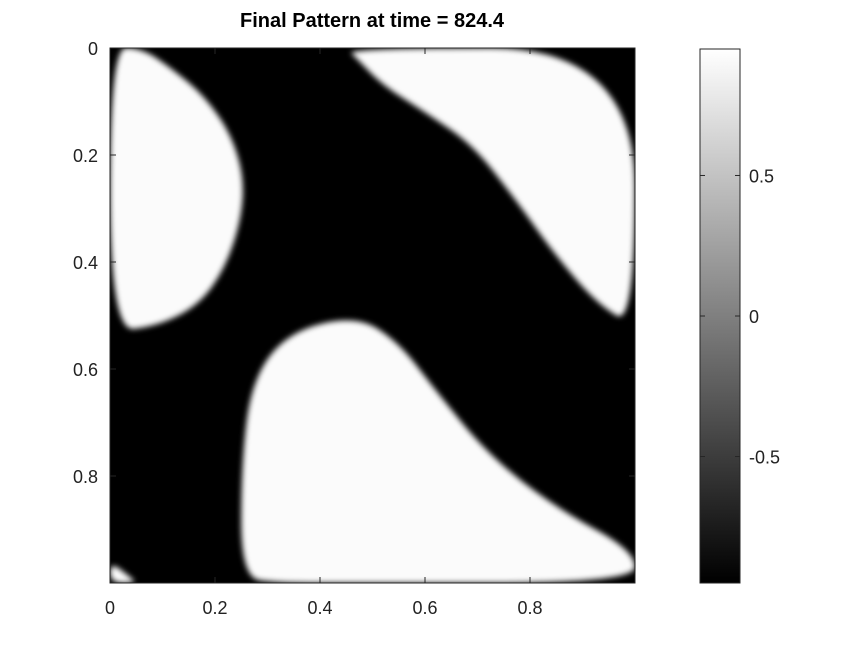 This screenshot has height=656, width=847. Describe the element at coordinates (424, 608) in the screenshot. I see `x-tick-label: 0.6` at that location.